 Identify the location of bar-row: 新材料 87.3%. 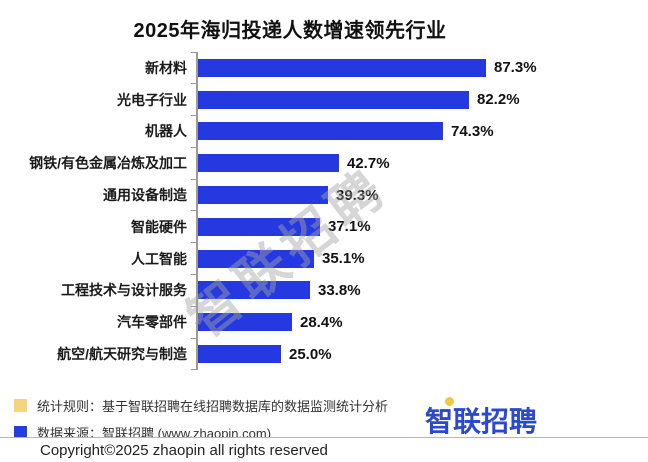
(324, 67).